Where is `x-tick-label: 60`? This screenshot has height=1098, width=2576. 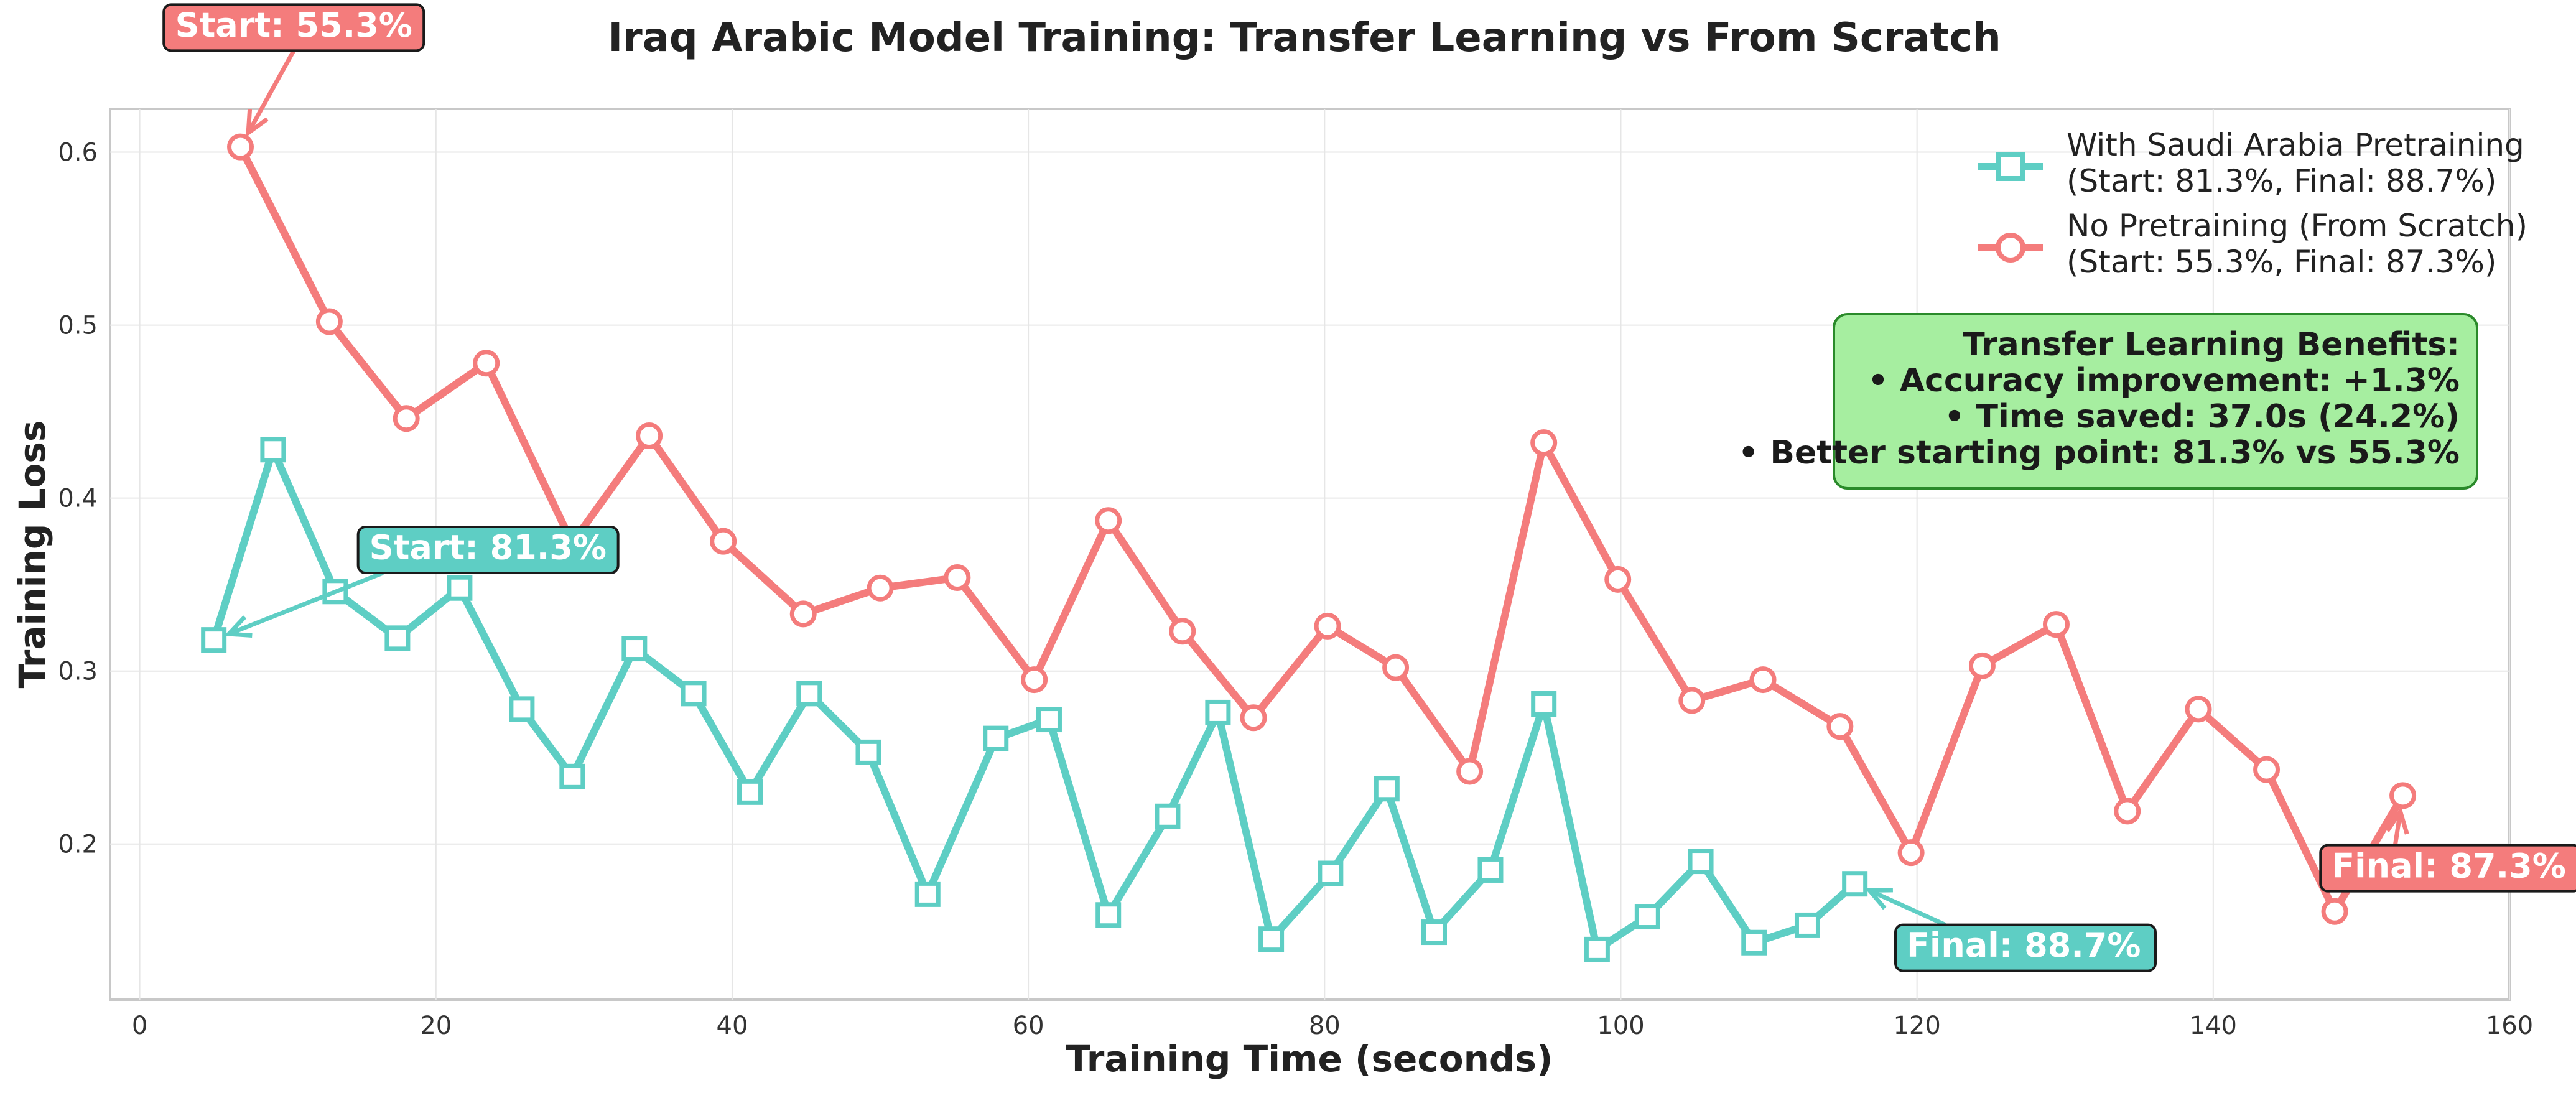
x-tick-label: 60 is located at coordinates (1028, 1026).